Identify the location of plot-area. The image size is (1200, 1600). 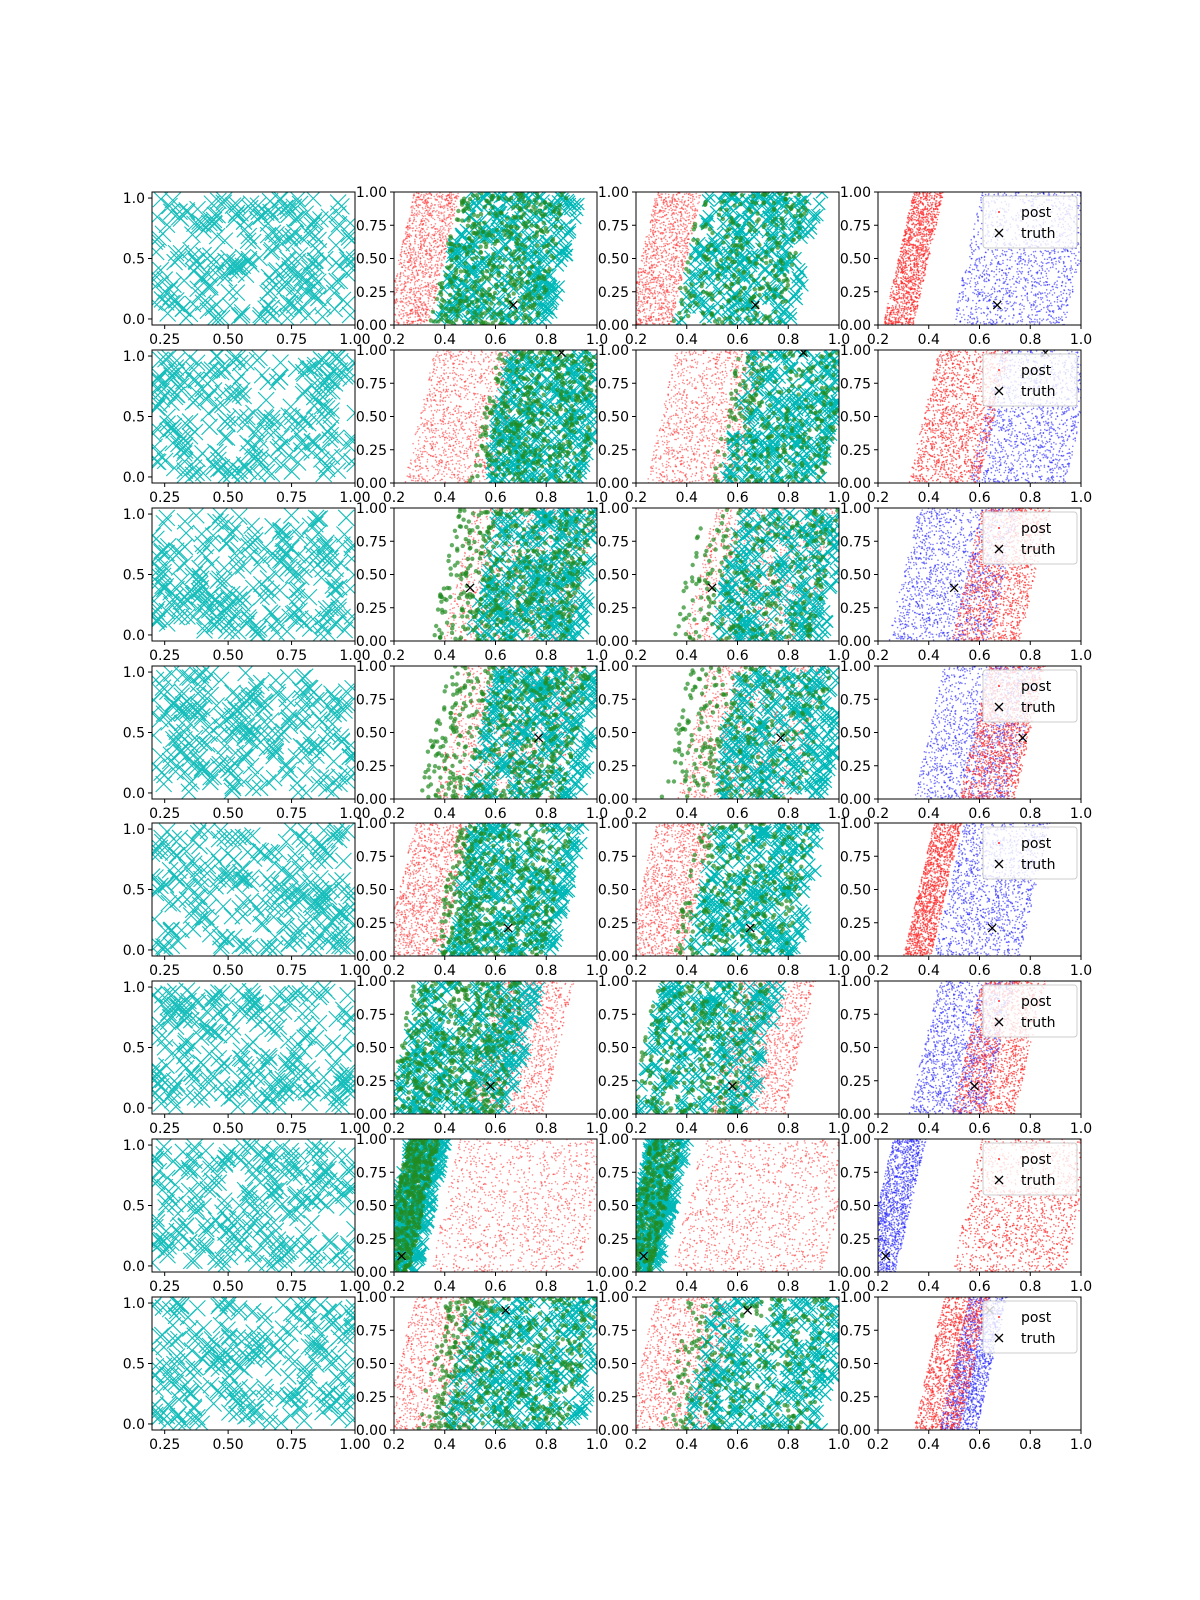
(488, 258).